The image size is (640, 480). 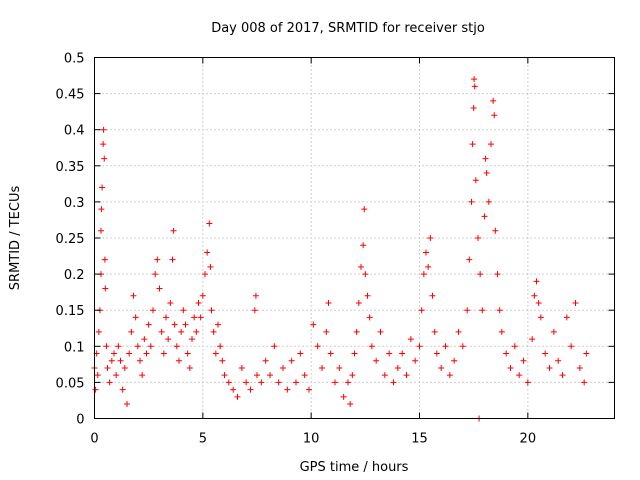 I want to click on y-tick-label: 0.35, so click(x=70, y=167).